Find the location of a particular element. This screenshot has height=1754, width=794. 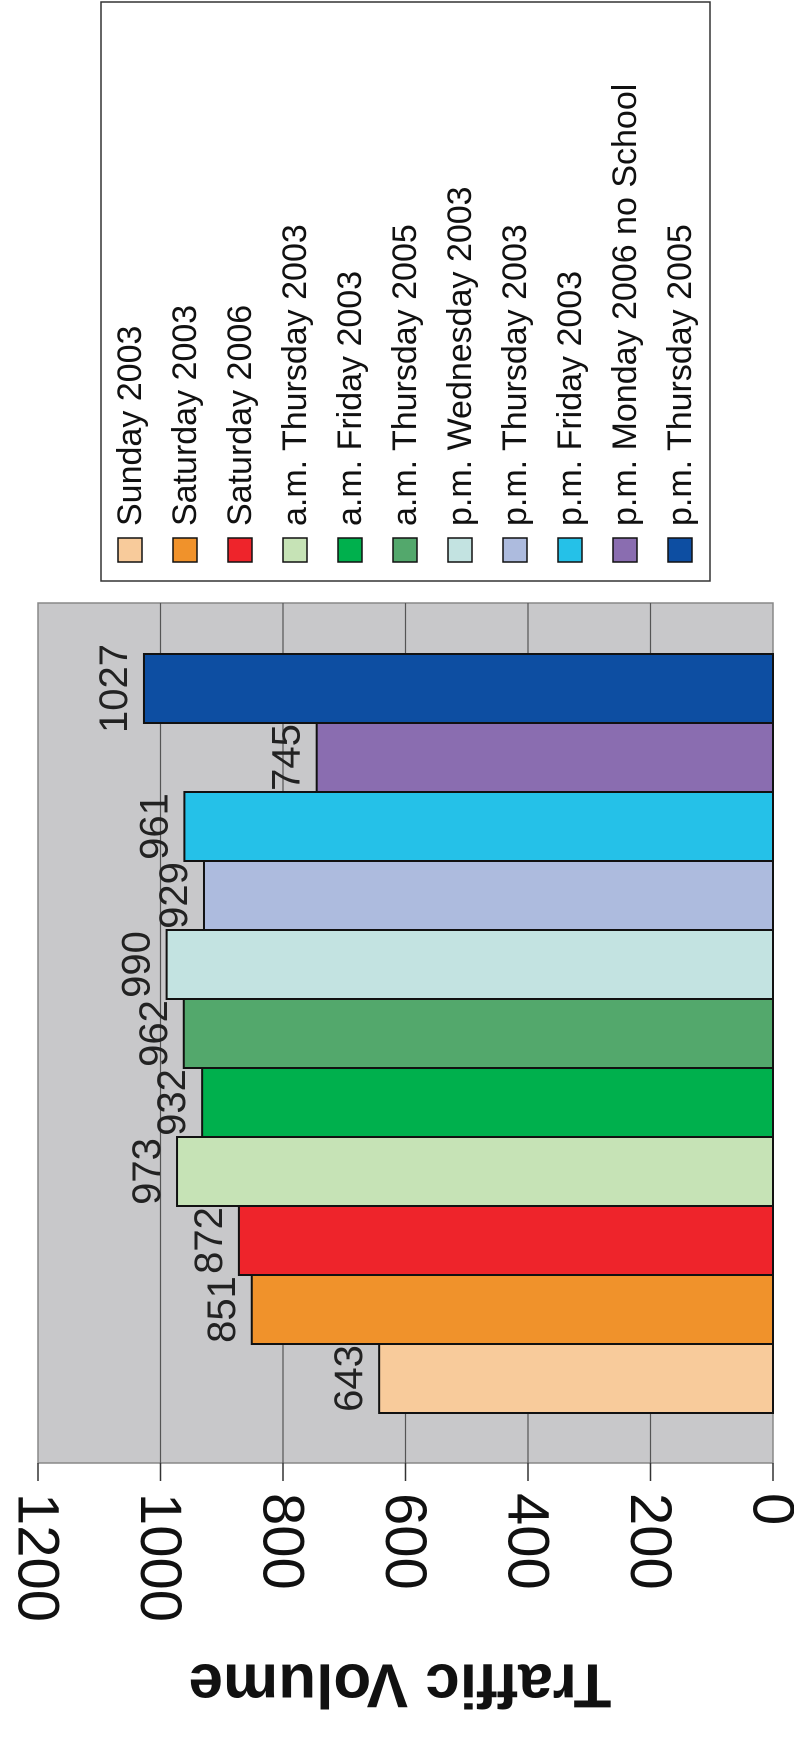

tick-label: 1000 is located at coordinates (160, 1557).